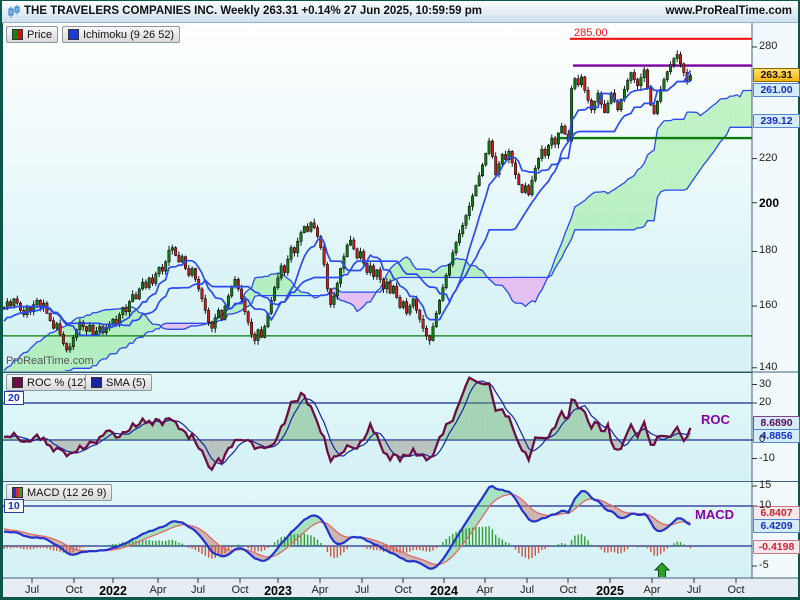 This screenshot has height=600, width=800. I want to click on roc-tick-0: 0, so click(762, 439).